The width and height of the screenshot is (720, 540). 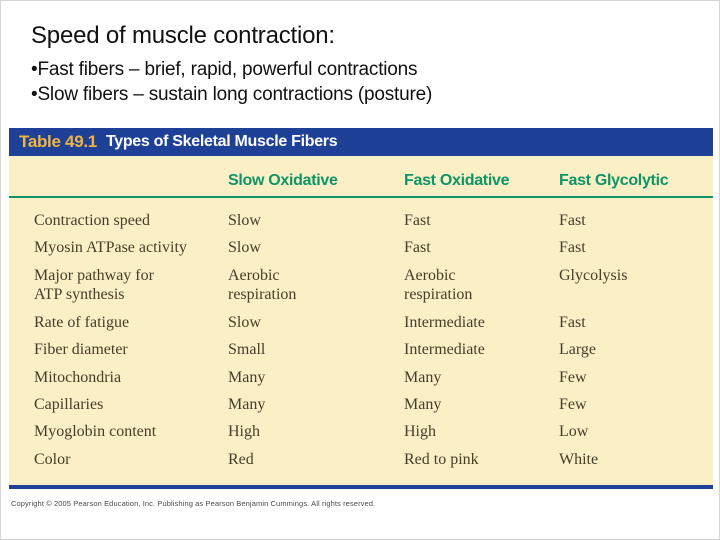 What do you see at coordinates (578, 350) in the screenshot?
I see `table-cell: Large` at bounding box center [578, 350].